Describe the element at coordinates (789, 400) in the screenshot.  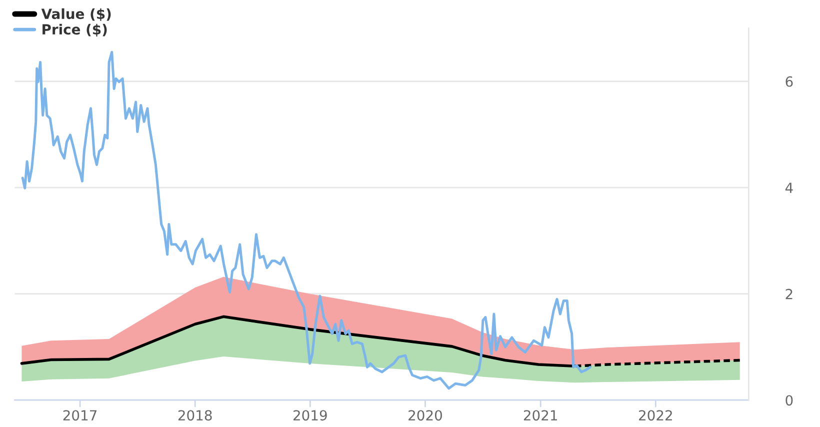
I see `y-tick-label: 0` at that location.